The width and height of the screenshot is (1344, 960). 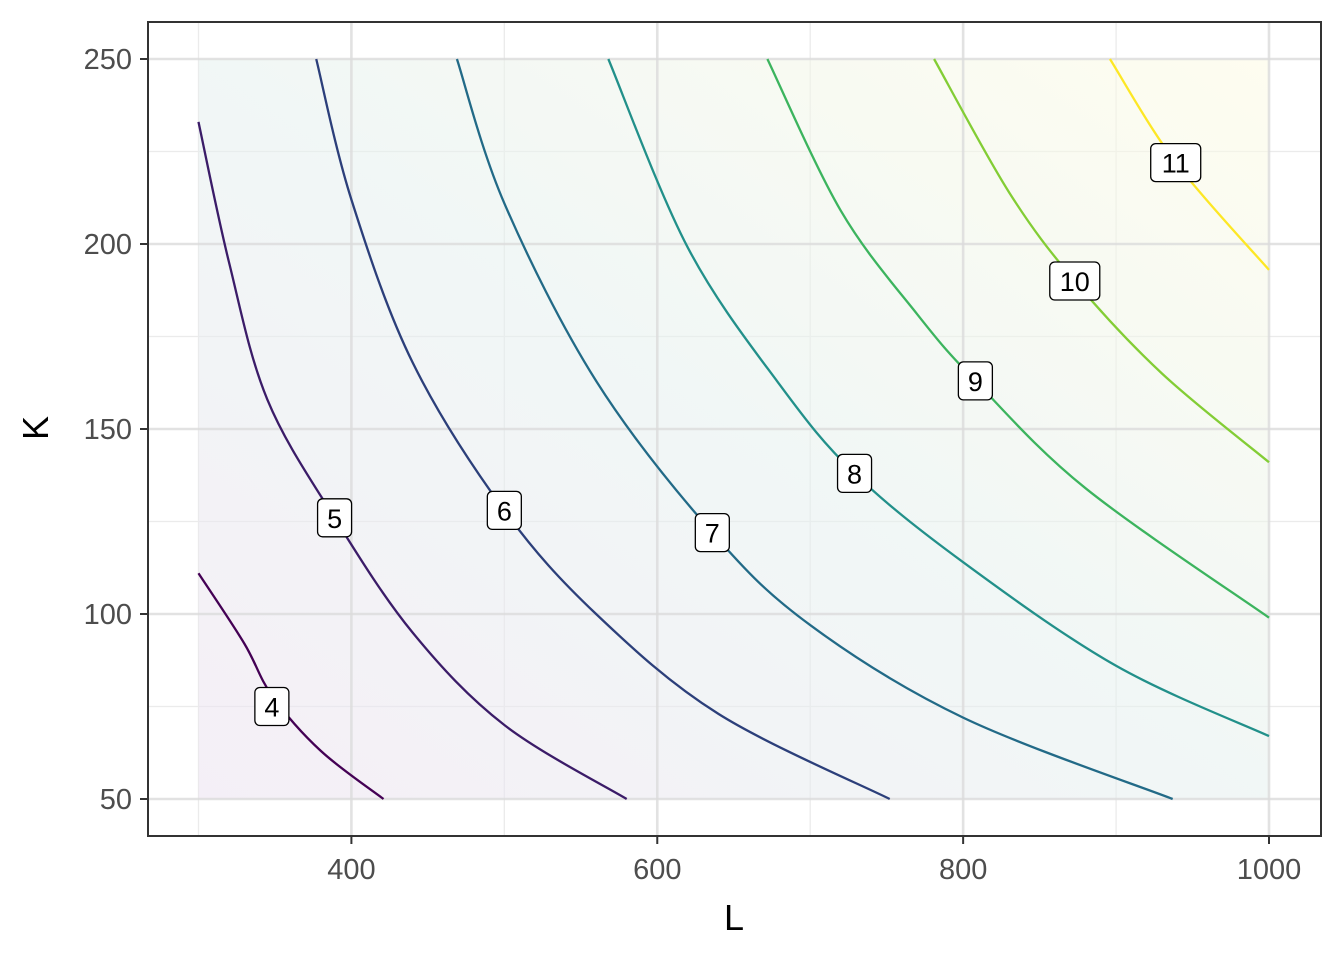 I want to click on x-tick-label: 1000, so click(x=1269, y=870).